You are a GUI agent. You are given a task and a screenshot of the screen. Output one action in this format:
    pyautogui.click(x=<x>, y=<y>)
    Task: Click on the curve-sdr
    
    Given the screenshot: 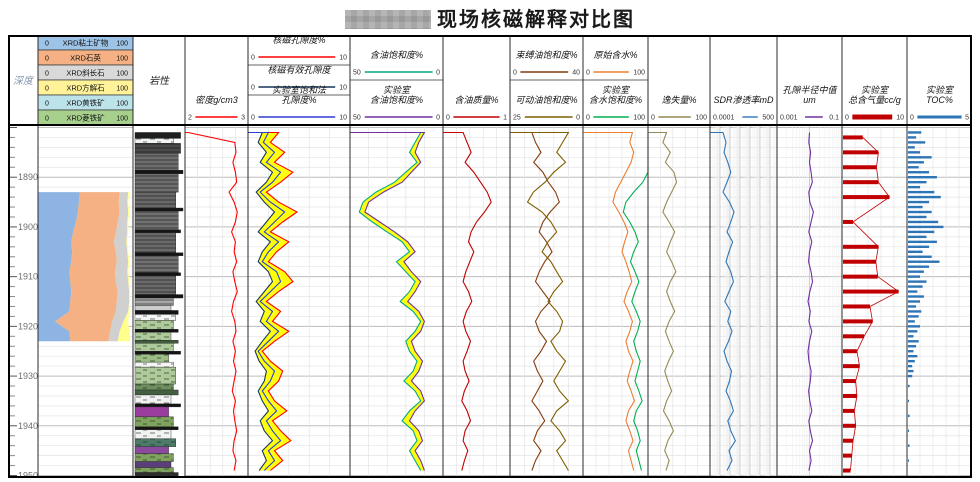 What is the action you would take?
    pyautogui.click(x=723, y=301)
    